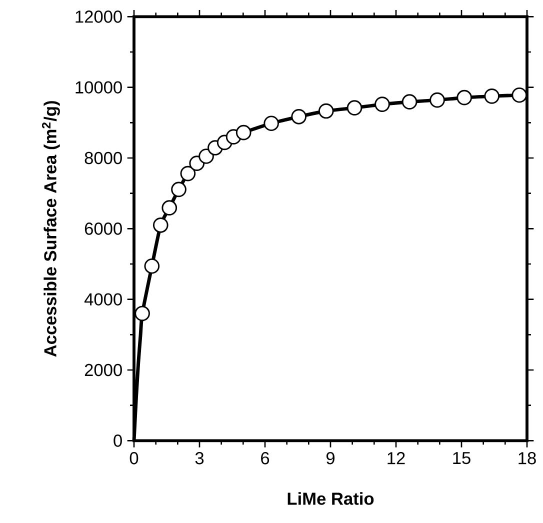 This screenshot has width=543, height=523. Describe the element at coordinates (118, 440) in the screenshot. I see `y-tick-label: 0` at that location.